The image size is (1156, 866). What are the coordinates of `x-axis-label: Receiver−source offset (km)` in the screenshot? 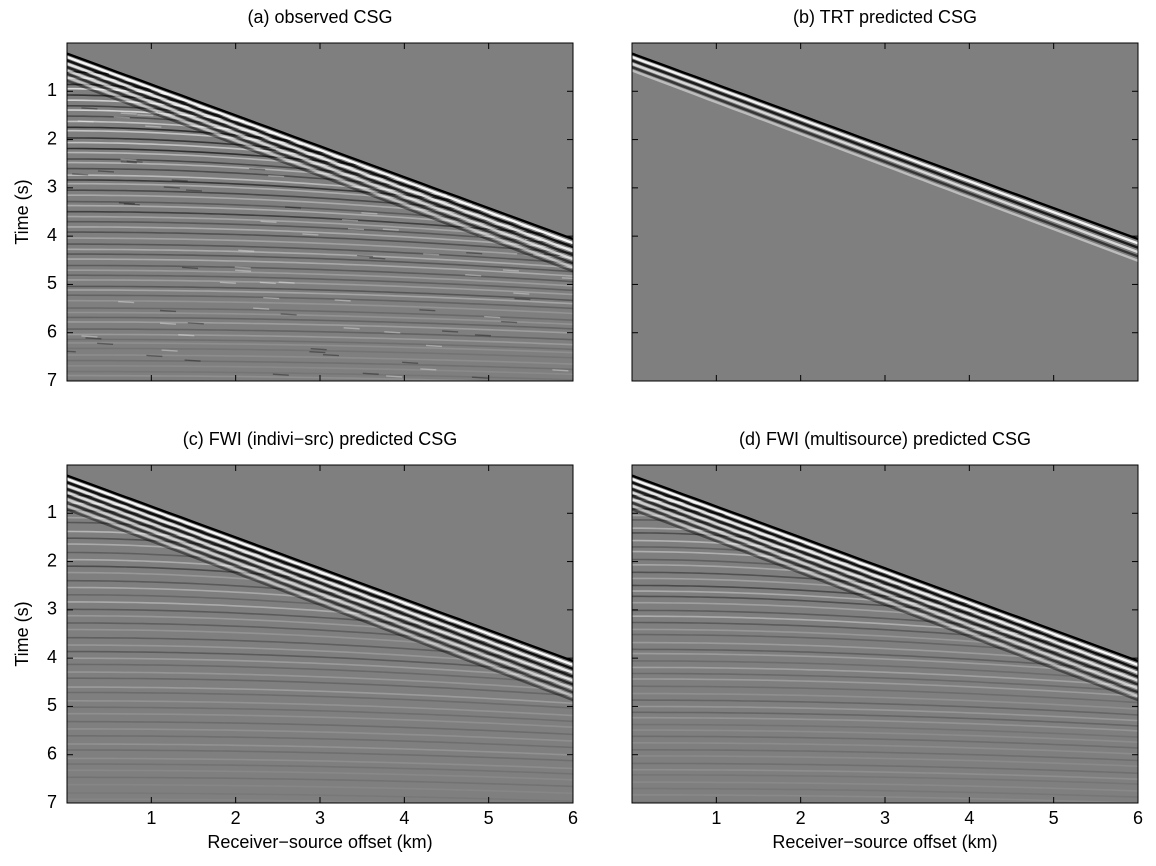 It's located at (884, 842).